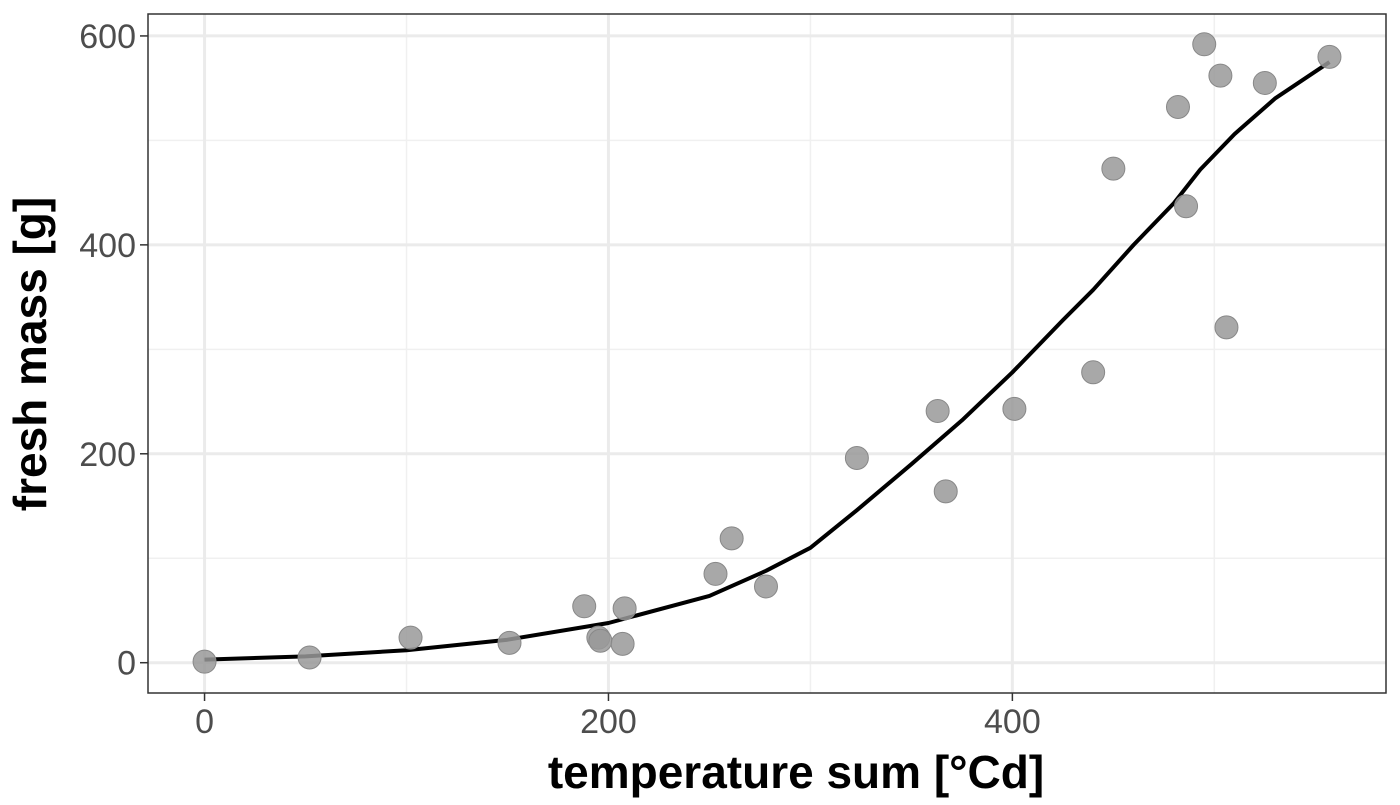 The image size is (1400, 805). What do you see at coordinates (126, 664) in the screenshot?
I see `y-tick-label: 0` at bounding box center [126, 664].